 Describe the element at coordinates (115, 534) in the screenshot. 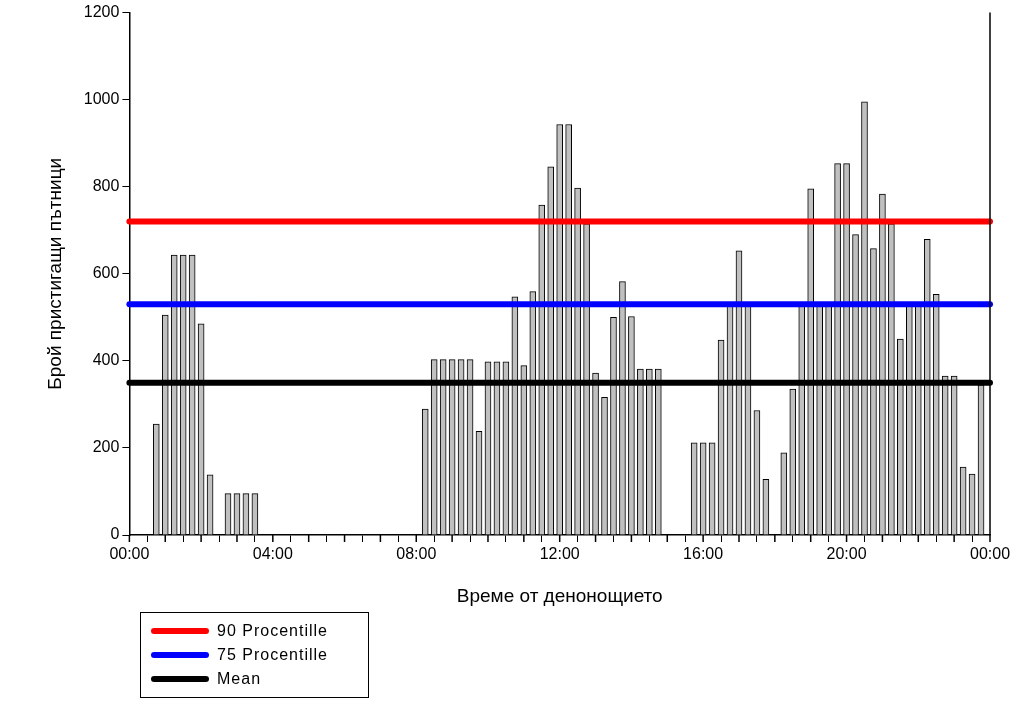

I see `y-tick-label: 0` at that location.